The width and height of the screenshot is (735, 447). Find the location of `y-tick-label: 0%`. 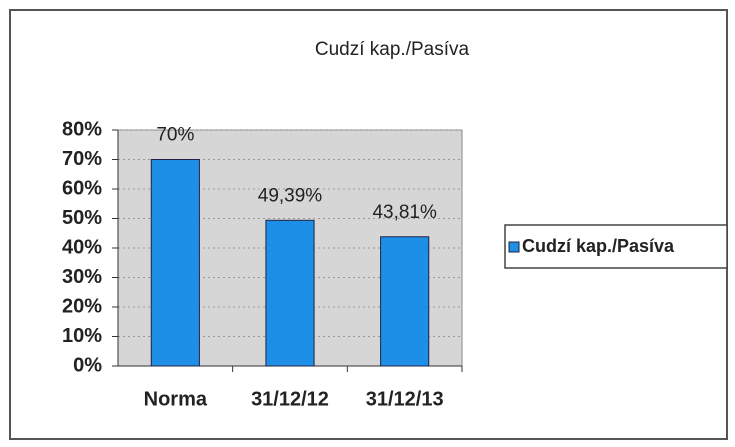

y-tick-label: 0% is located at coordinates (87, 365).